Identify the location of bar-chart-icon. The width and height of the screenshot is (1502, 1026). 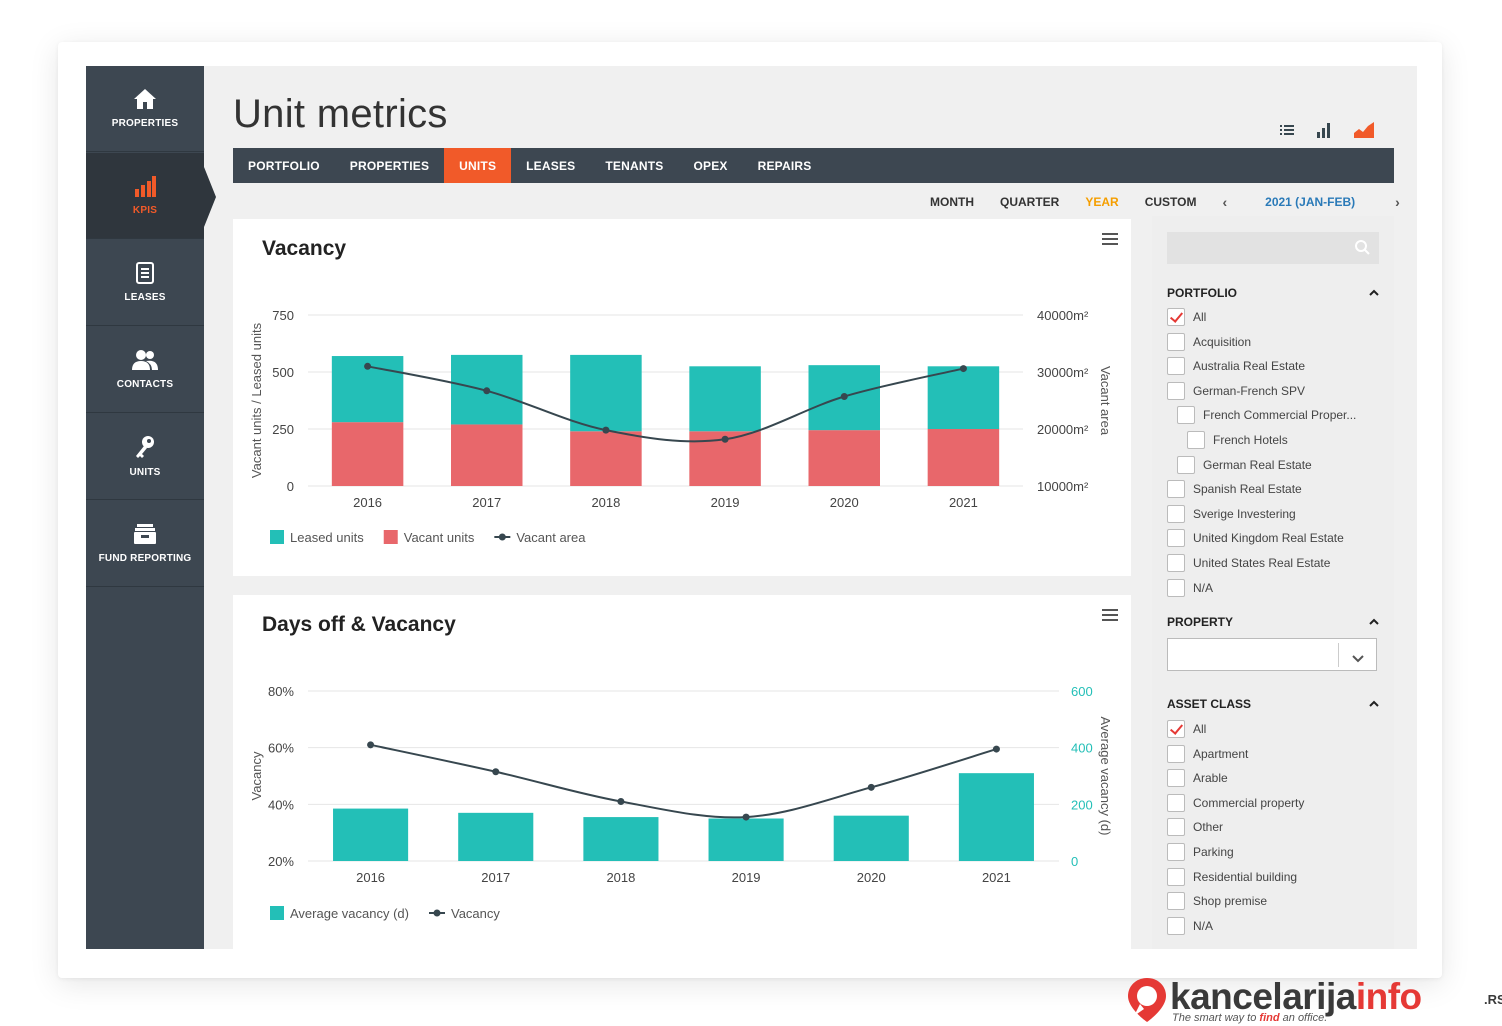
(1324, 130).